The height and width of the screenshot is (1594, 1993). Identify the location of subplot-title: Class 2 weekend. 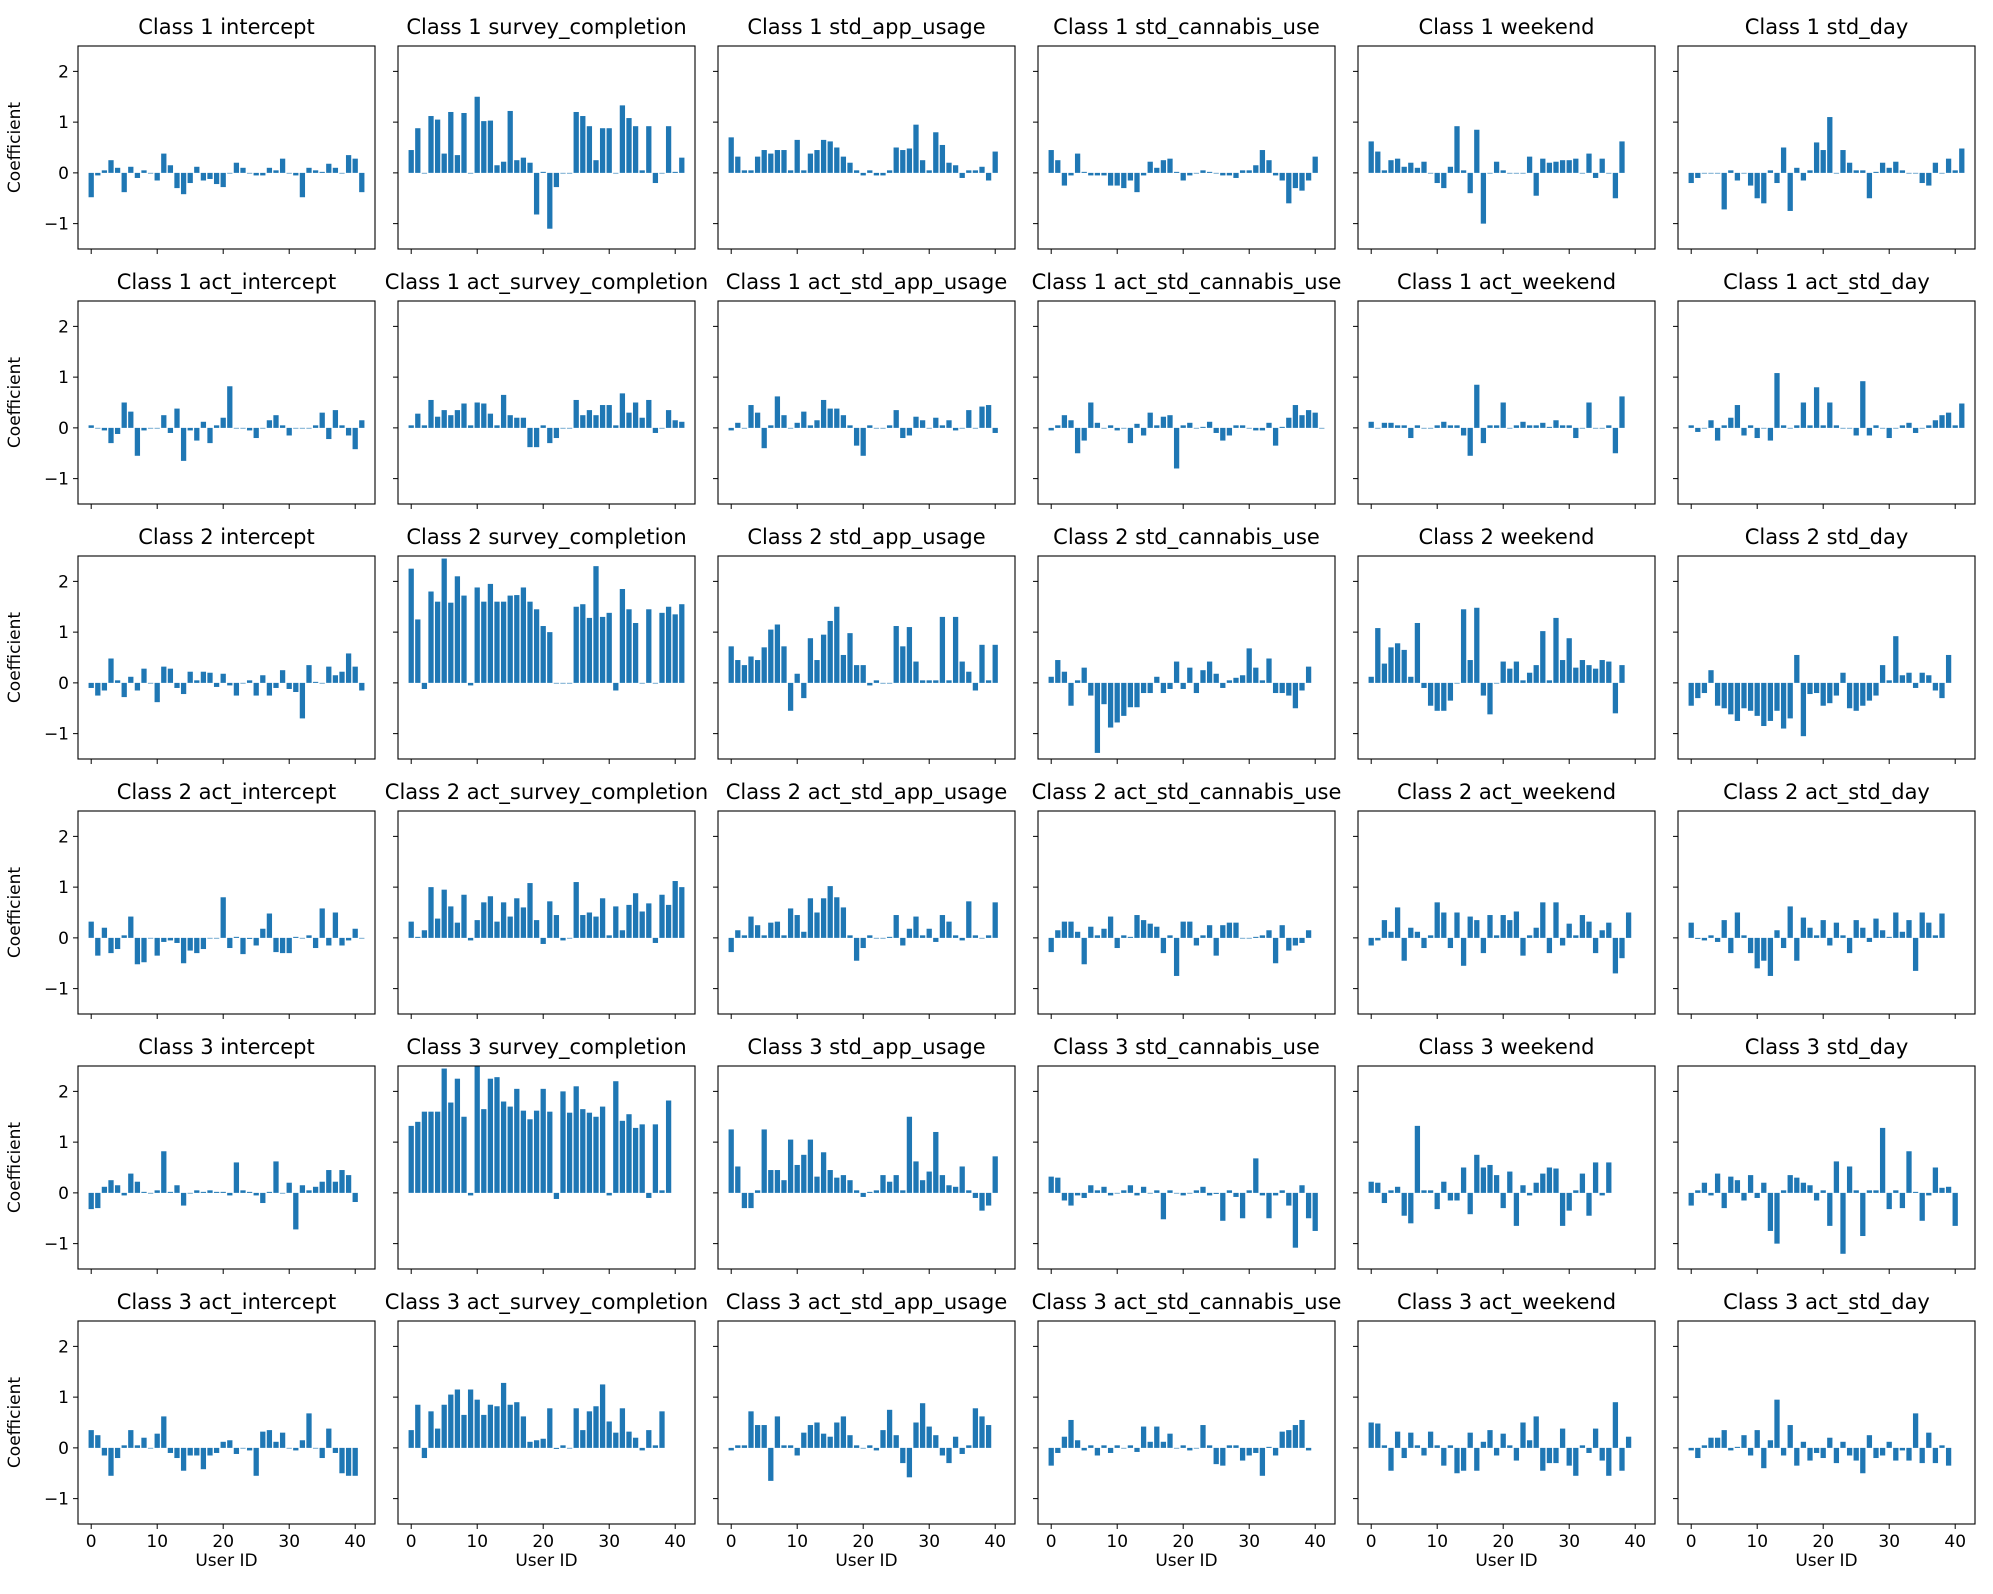
(1507, 537).